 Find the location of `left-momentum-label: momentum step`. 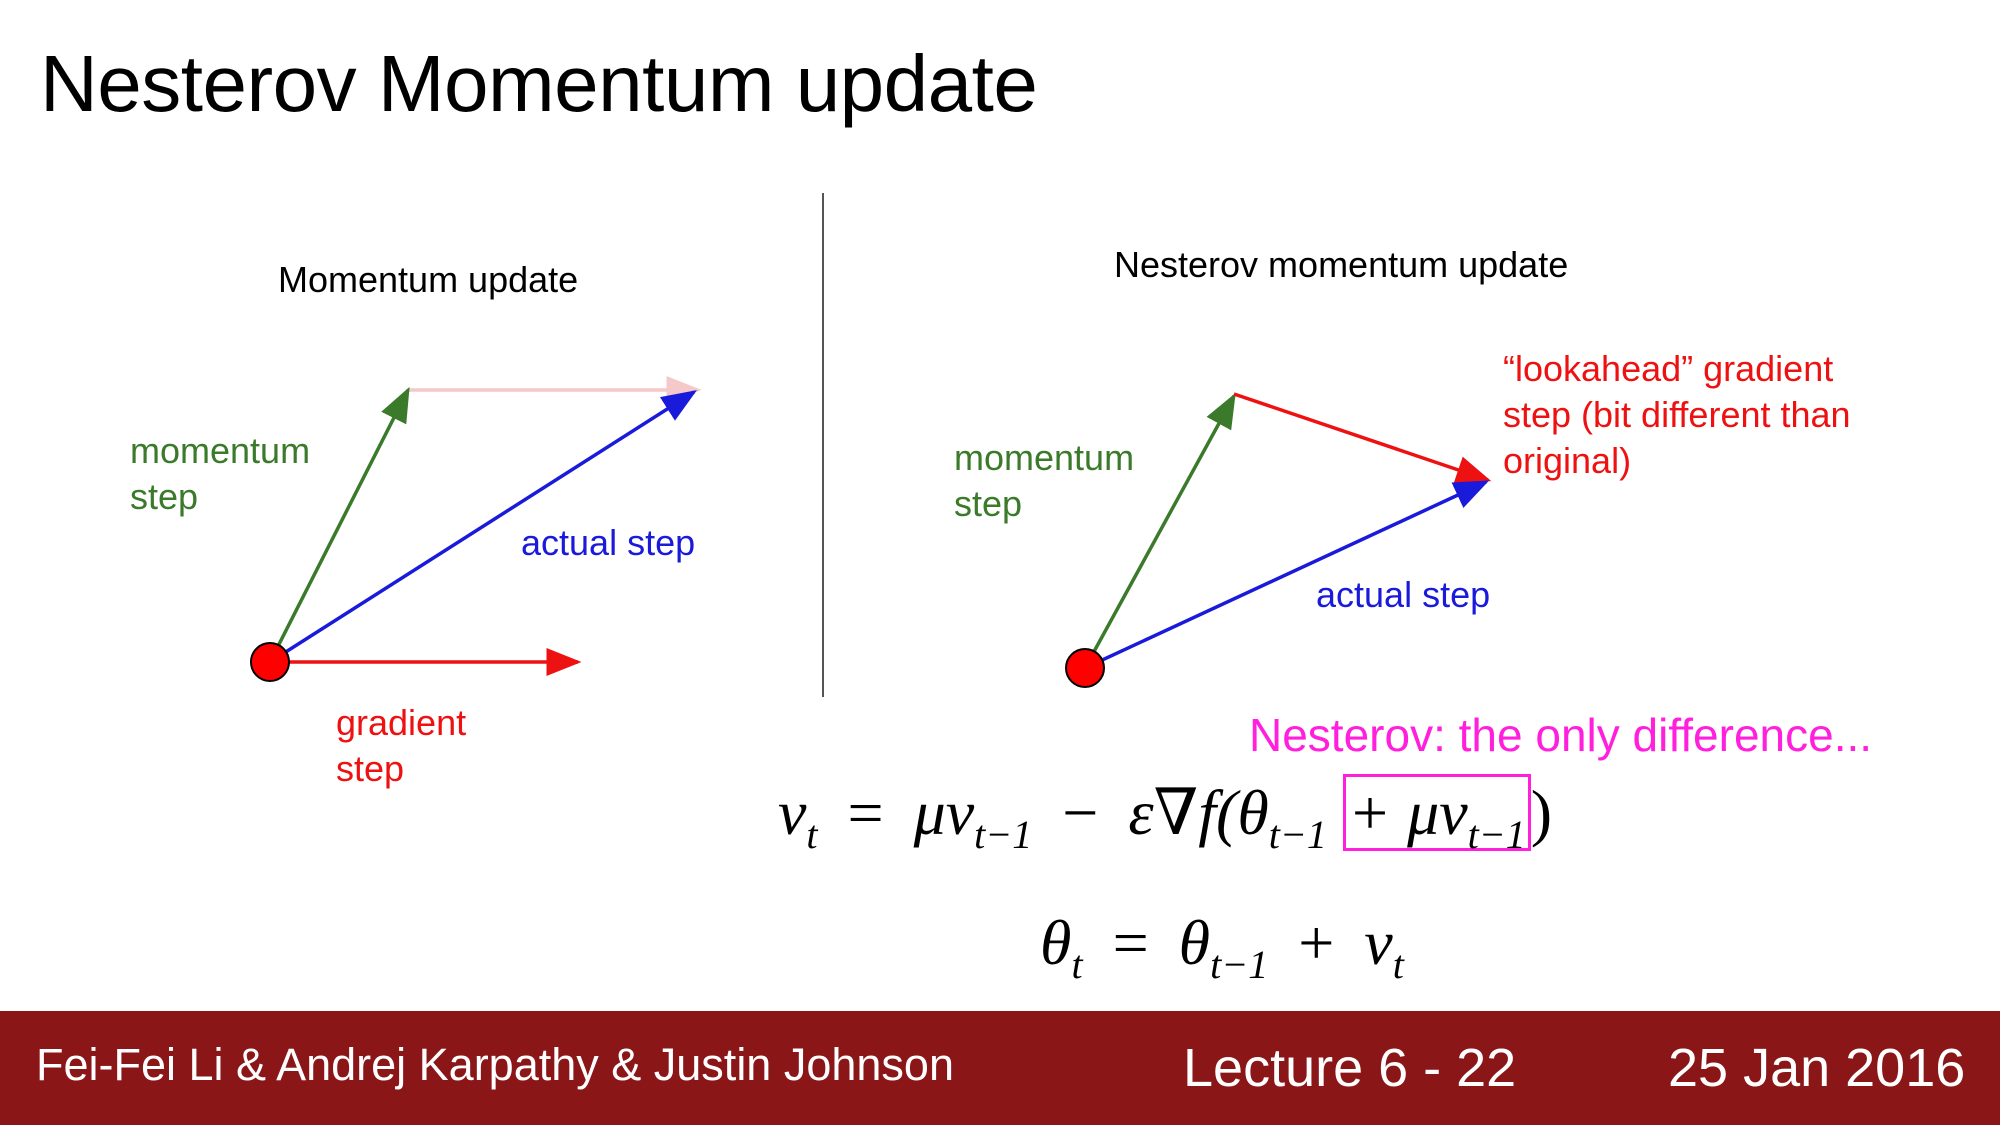

left-momentum-label: momentum step is located at coordinates (220, 473).